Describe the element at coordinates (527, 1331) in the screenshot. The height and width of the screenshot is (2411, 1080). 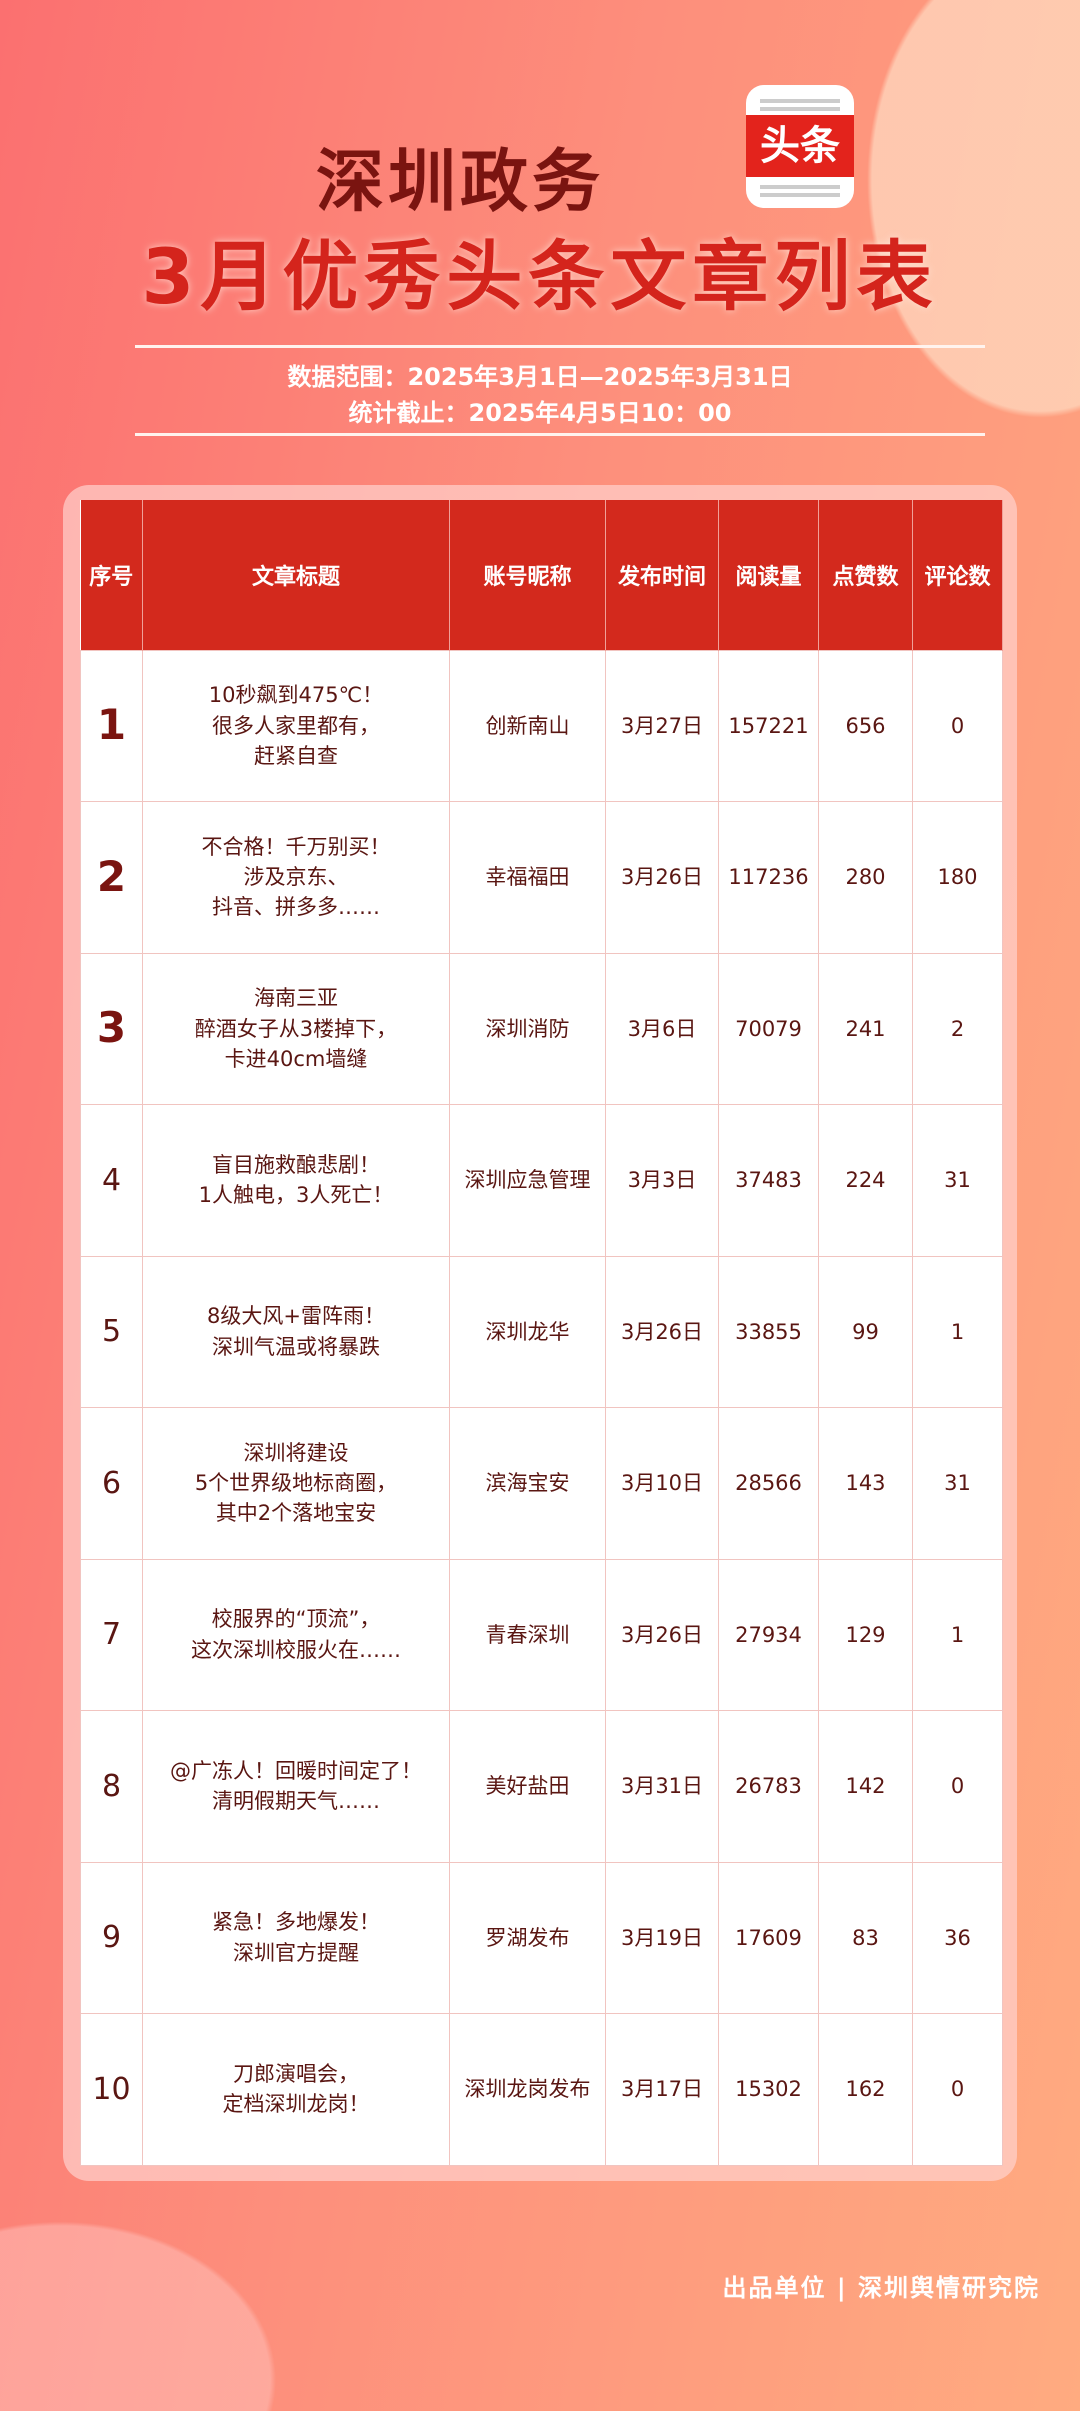
I see `account-cell: 深圳龙华` at that location.